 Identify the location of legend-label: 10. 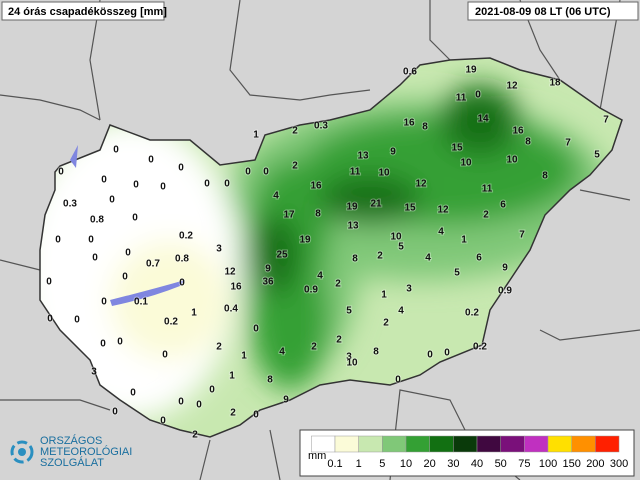
(406, 464).